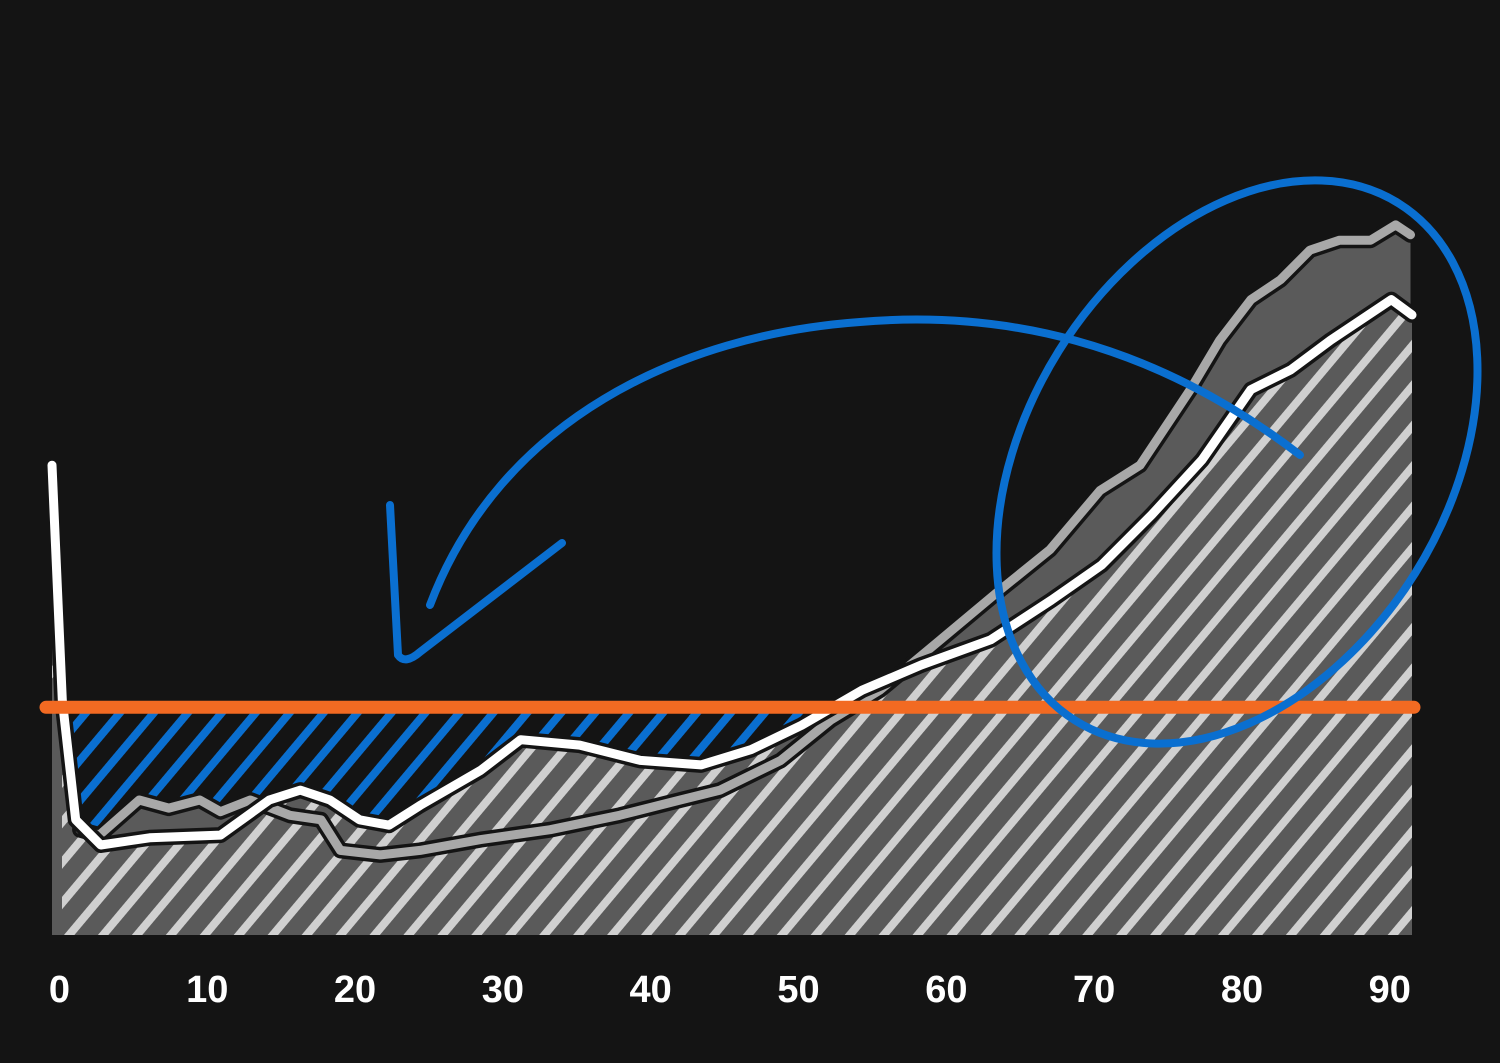  What do you see at coordinates (946, 990) in the screenshot?
I see `x-tick-label: 60` at bounding box center [946, 990].